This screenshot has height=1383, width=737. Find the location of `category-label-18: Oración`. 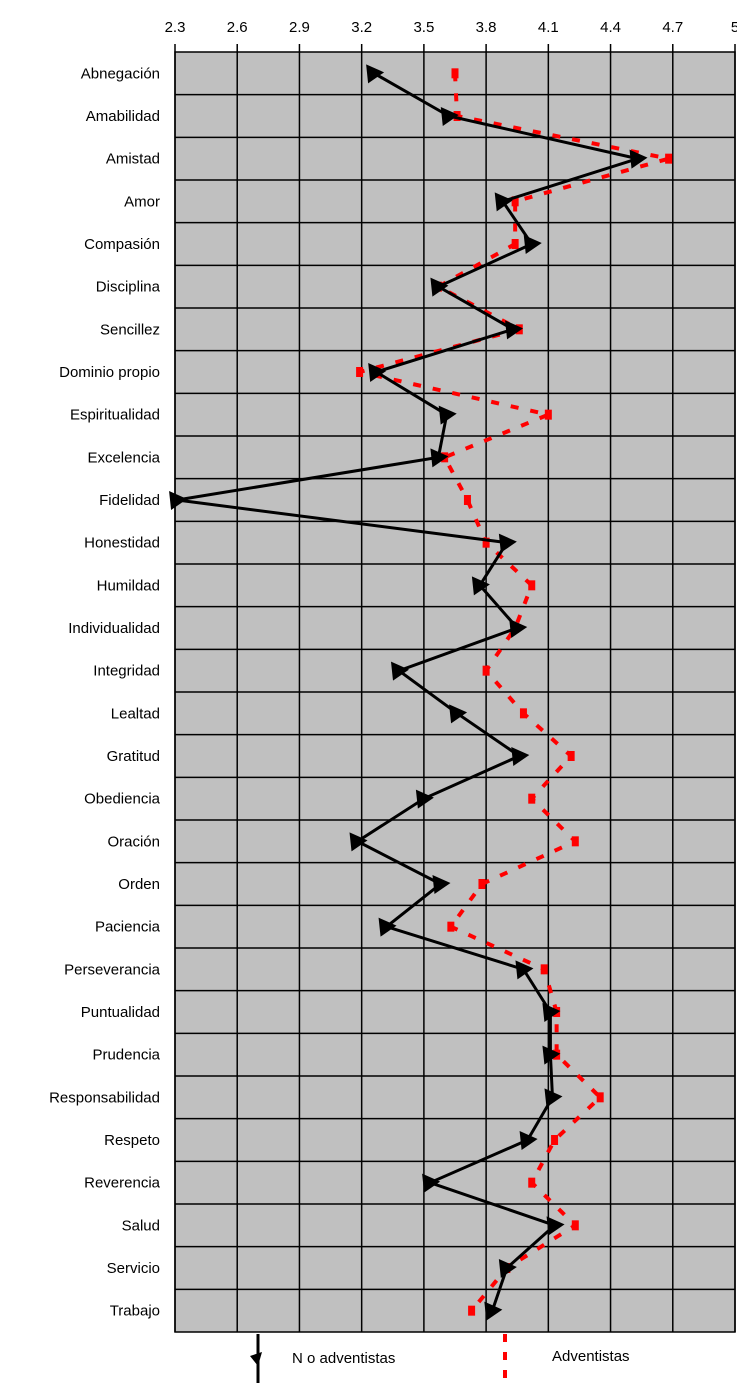

category-label-18: Oración is located at coordinates (133, 841).